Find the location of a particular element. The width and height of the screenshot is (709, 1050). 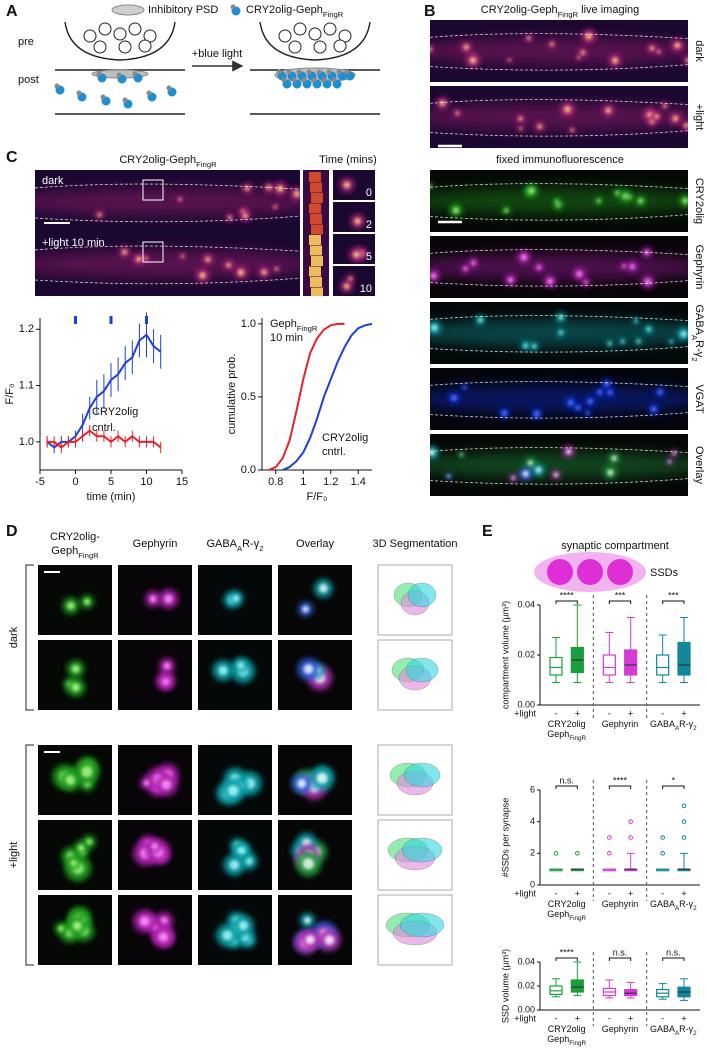

significance-label: * is located at coordinates (674, 780).